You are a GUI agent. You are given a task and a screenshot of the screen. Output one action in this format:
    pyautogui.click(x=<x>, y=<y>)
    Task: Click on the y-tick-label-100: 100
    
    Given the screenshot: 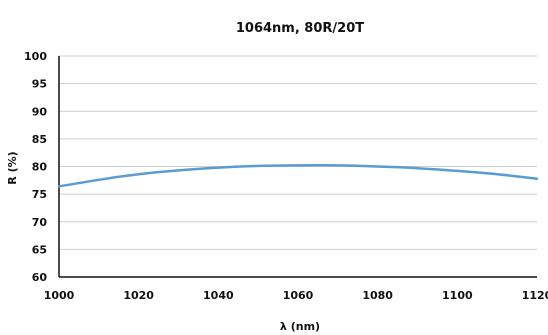 What is the action you would take?
    pyautogui.click(x=35, y=56)
    